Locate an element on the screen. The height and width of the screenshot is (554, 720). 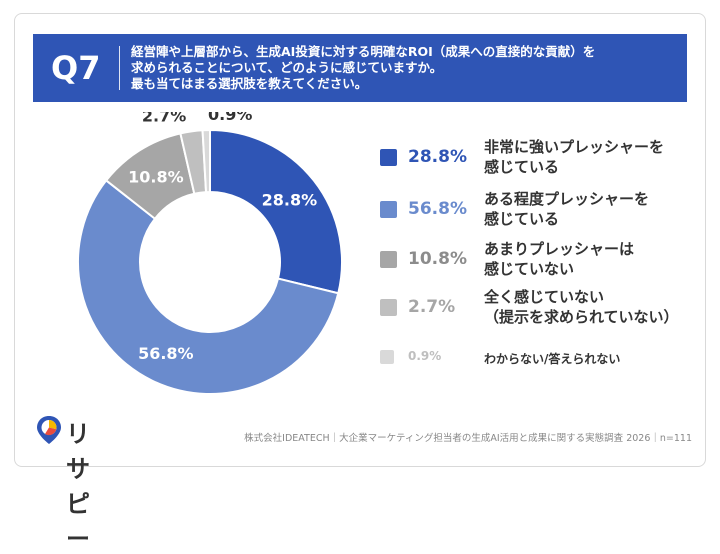
legend-value: 10.8% is located at coordinates (437, 259).